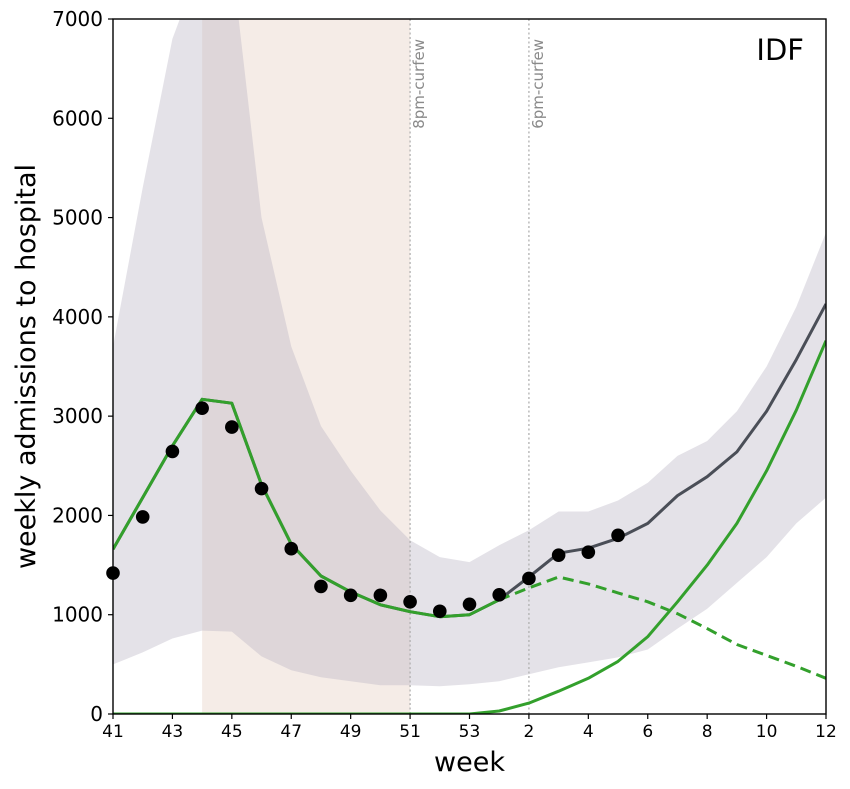  I want to click on y-tick-label: 4000, so click(77, 317).